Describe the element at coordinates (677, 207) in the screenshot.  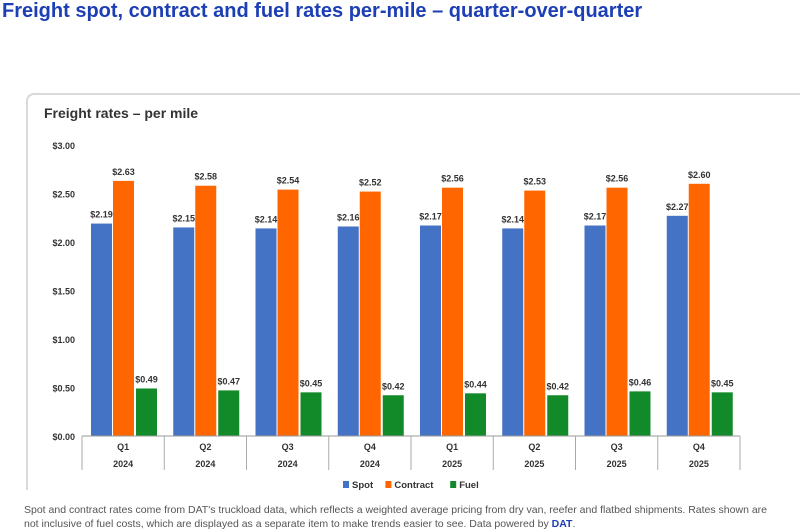
I see `data-label: $2.27` at that location.